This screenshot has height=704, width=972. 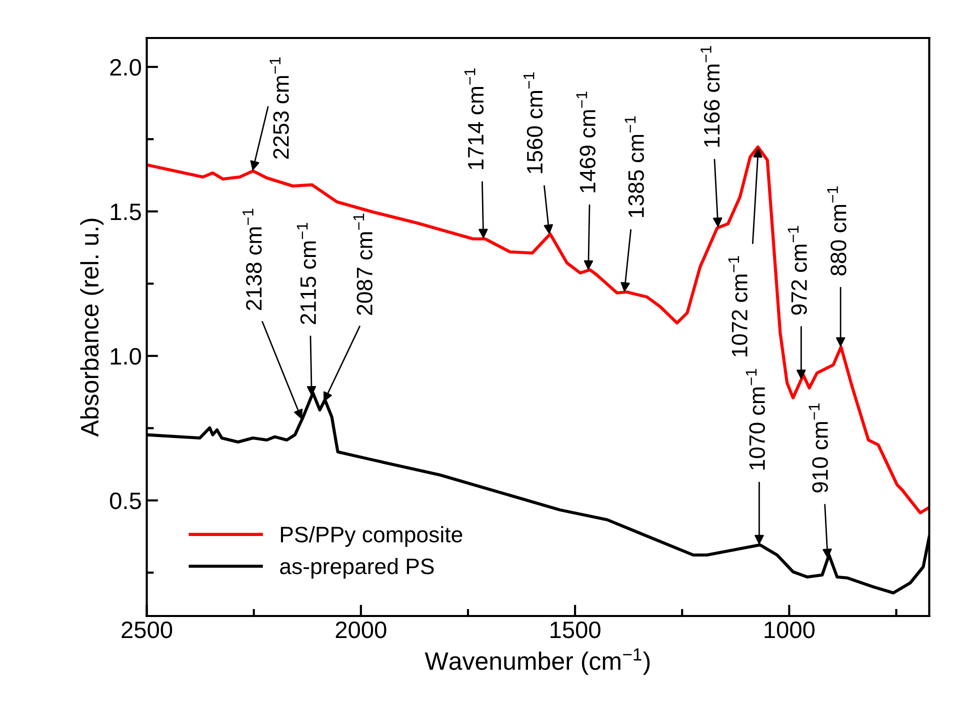 I want to click on x-tick-label: 1000, so click(x=789, y=629).